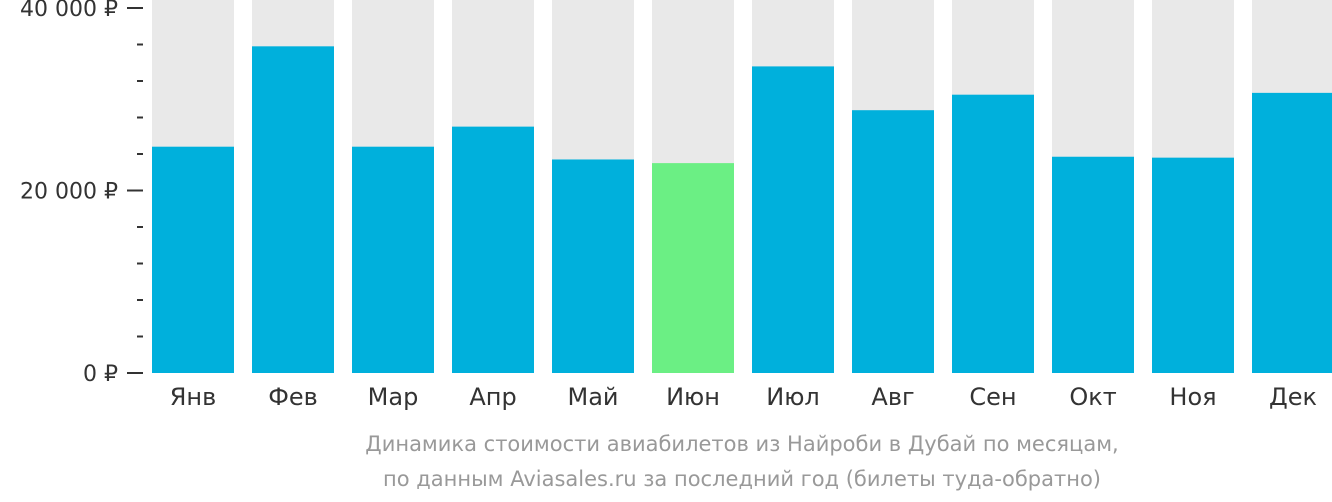 This screenshot has width=1332, height=502. What do you see at coordinates (592, 397) in the screenshot?
I see `x-tick-label: Май` at bounding box center [592, 397].